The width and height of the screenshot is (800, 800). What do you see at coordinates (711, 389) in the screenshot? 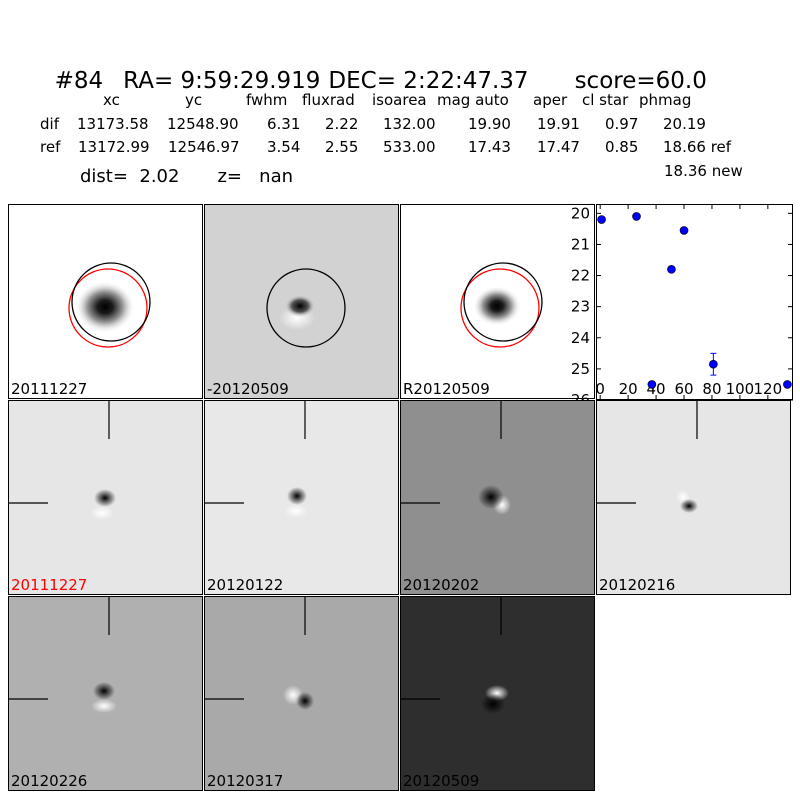
I see `x-tick-label: 80` at bounding box center [711, 389].